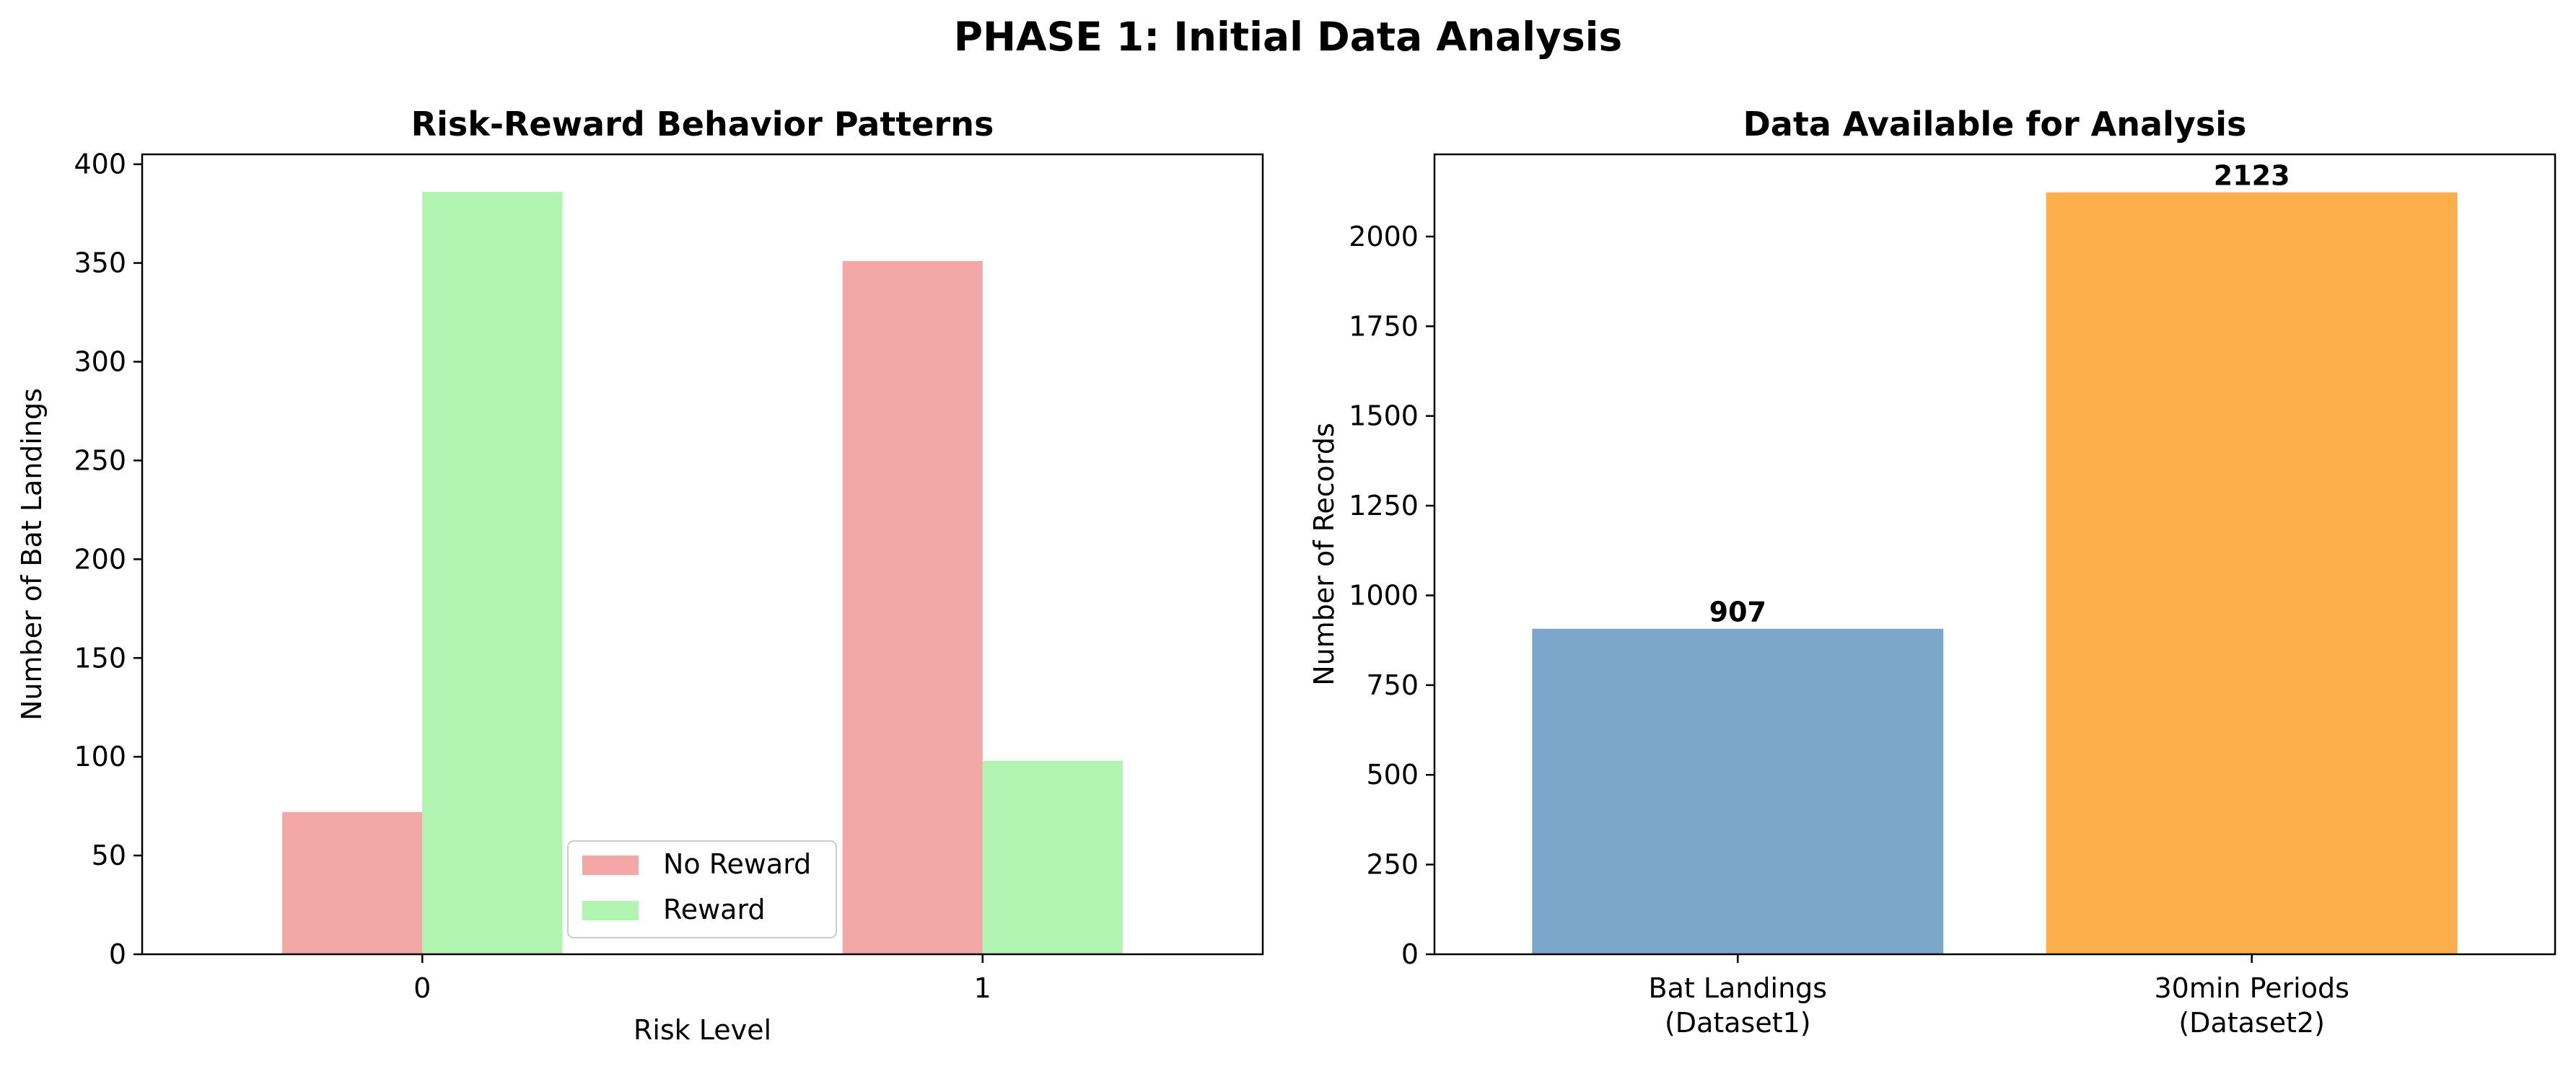  I want to click on chart1-title: Risk-Reward Behavior Patterns, so click(702, 124).